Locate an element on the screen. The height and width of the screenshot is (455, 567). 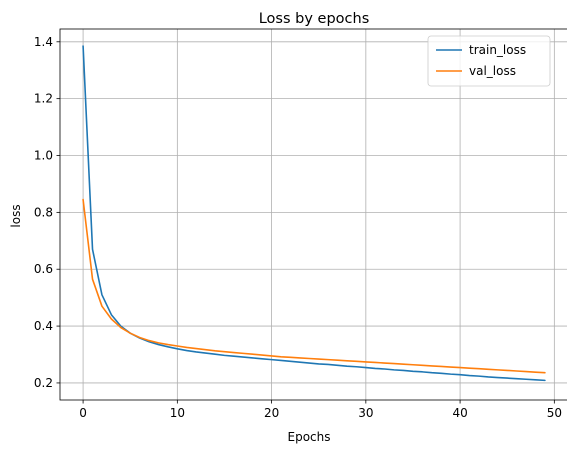
y-tick-label: 0.6 is located at coordinates (43, 269).